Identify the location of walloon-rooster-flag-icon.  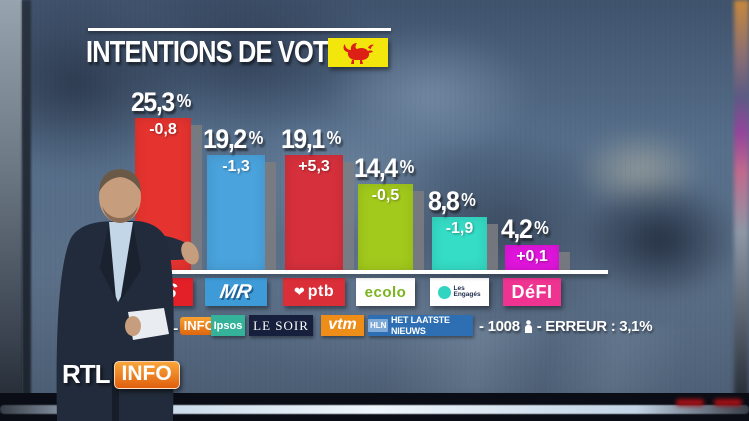
(358, 52).